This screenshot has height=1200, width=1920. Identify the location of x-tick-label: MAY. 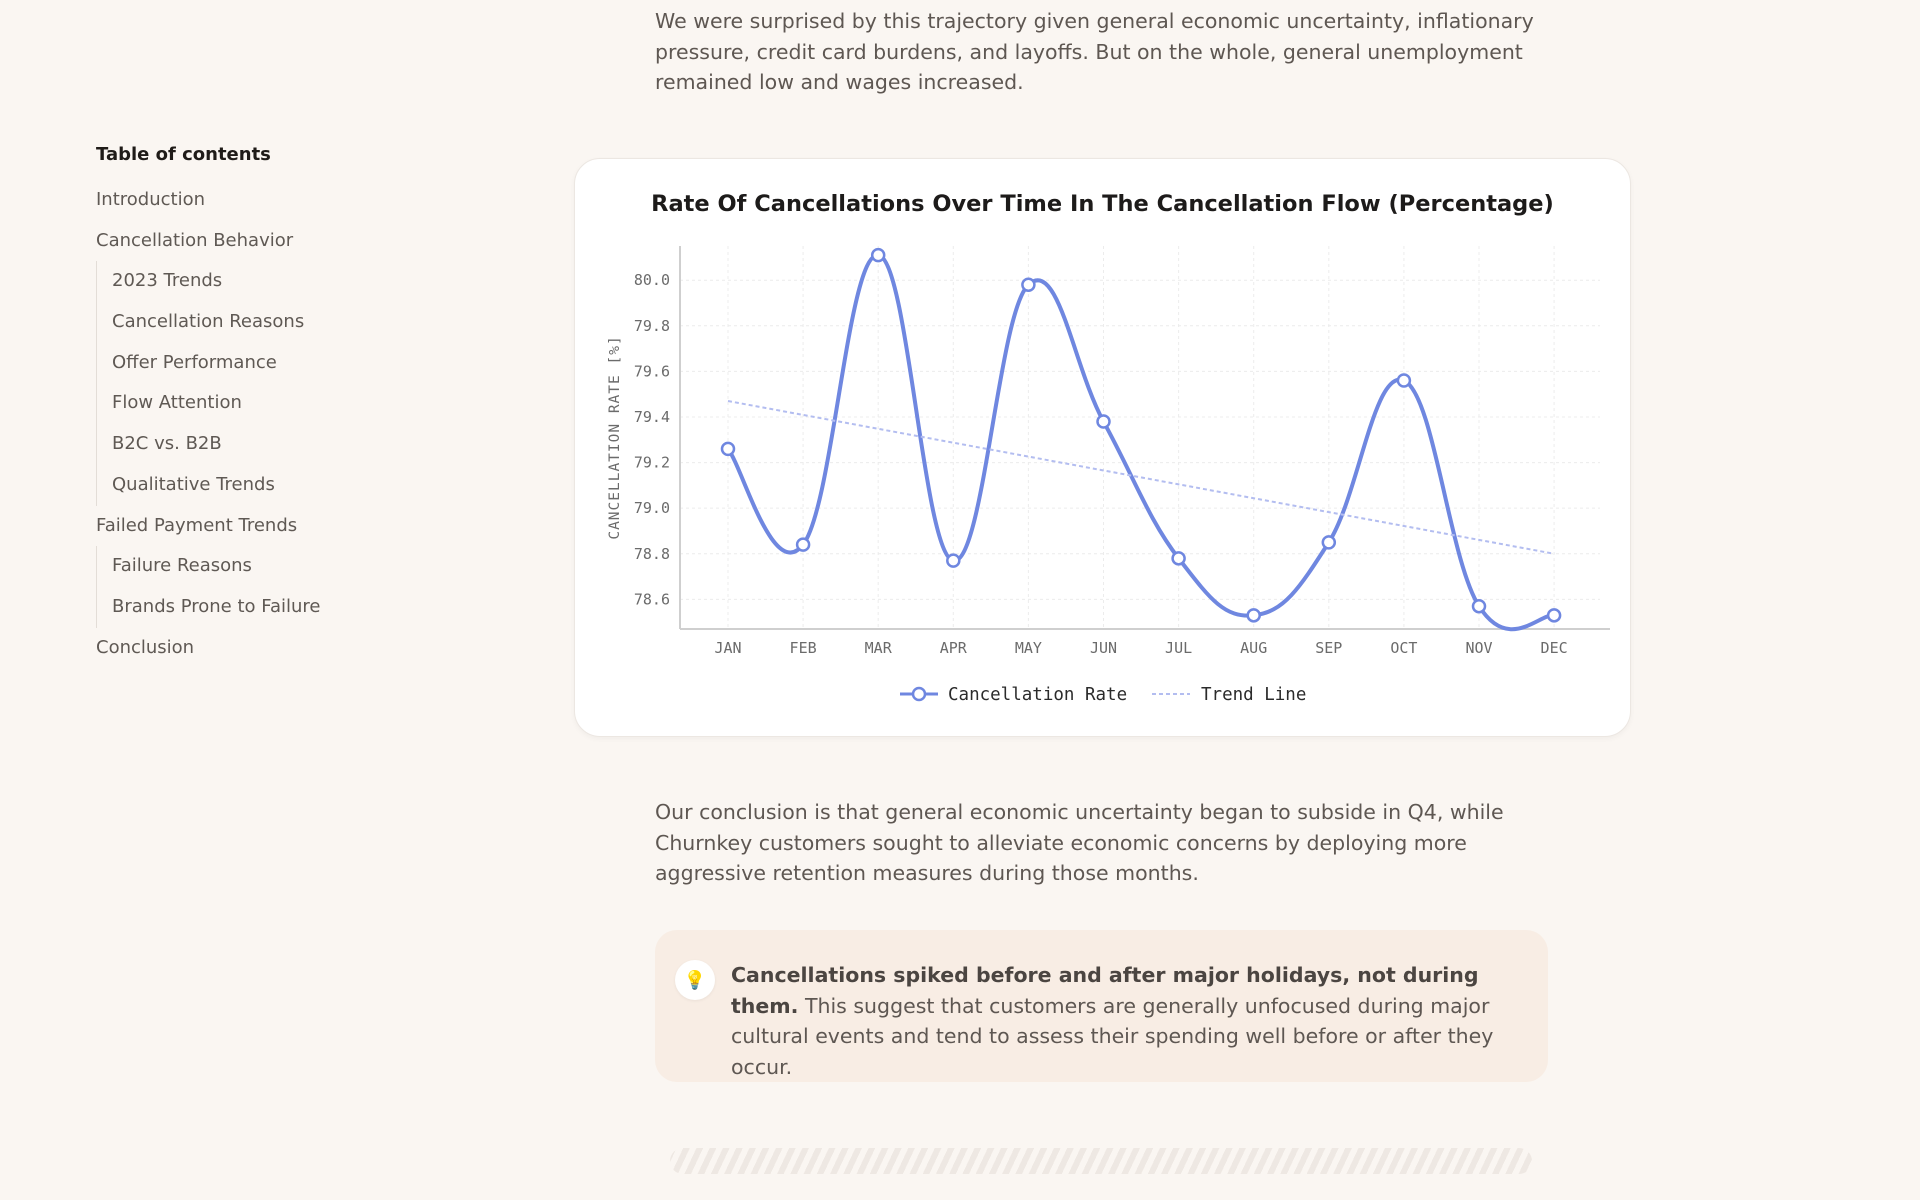
(1028, 648).